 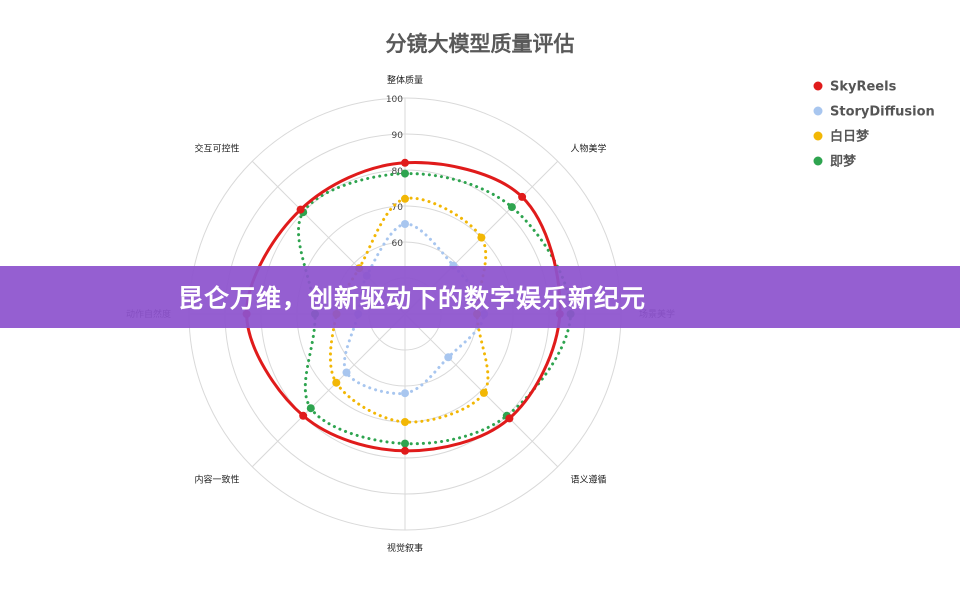 What do you see at coordinates (412, 298) in the screenshot?
I see `banner-text: 昆仑万维，创新驱动下的数字娱乐新纪元` at bounding box center [412, 298].